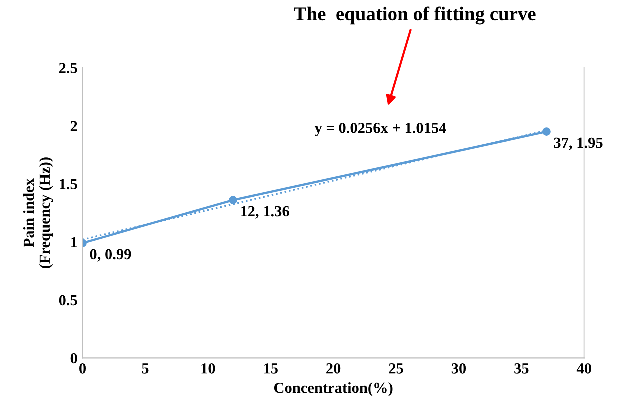  I want to click on x-tick-label: 20, so click(333, 369).